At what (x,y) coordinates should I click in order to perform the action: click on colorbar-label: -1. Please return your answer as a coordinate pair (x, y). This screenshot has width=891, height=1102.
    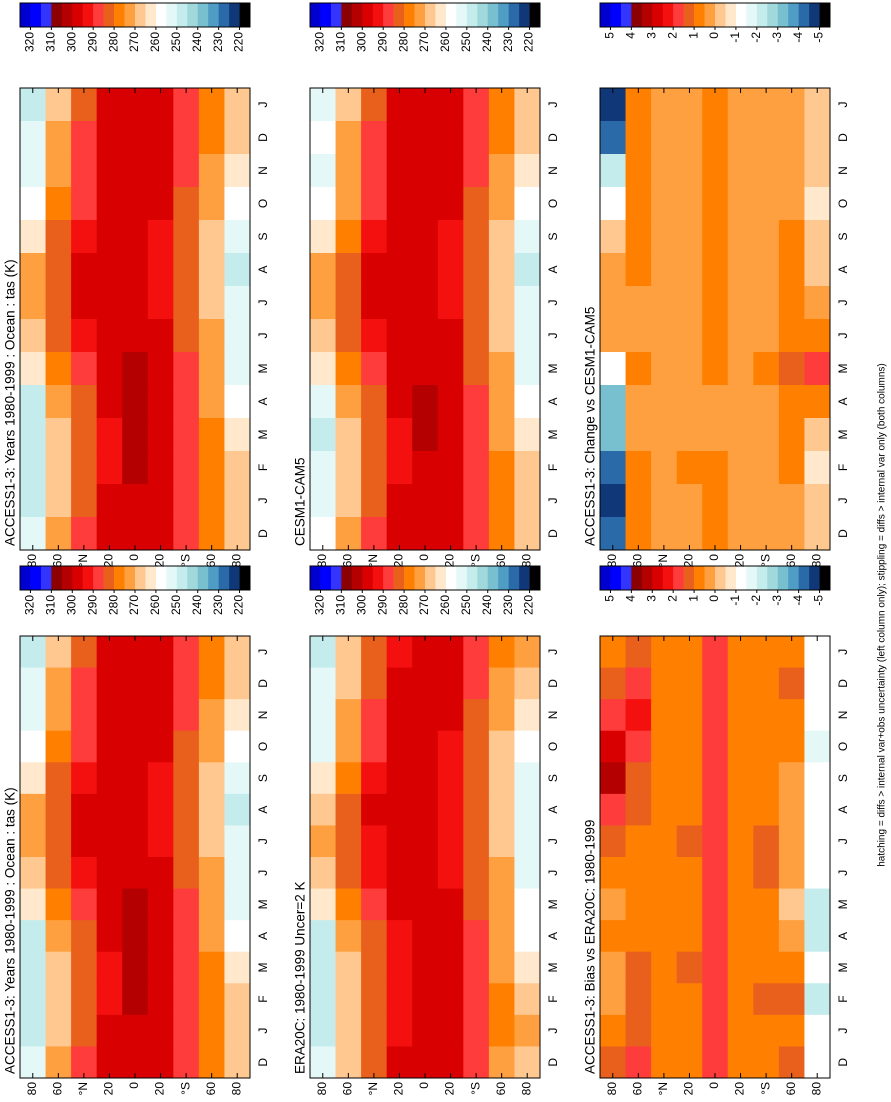
    Looking at the image, I should click on (735, 600).